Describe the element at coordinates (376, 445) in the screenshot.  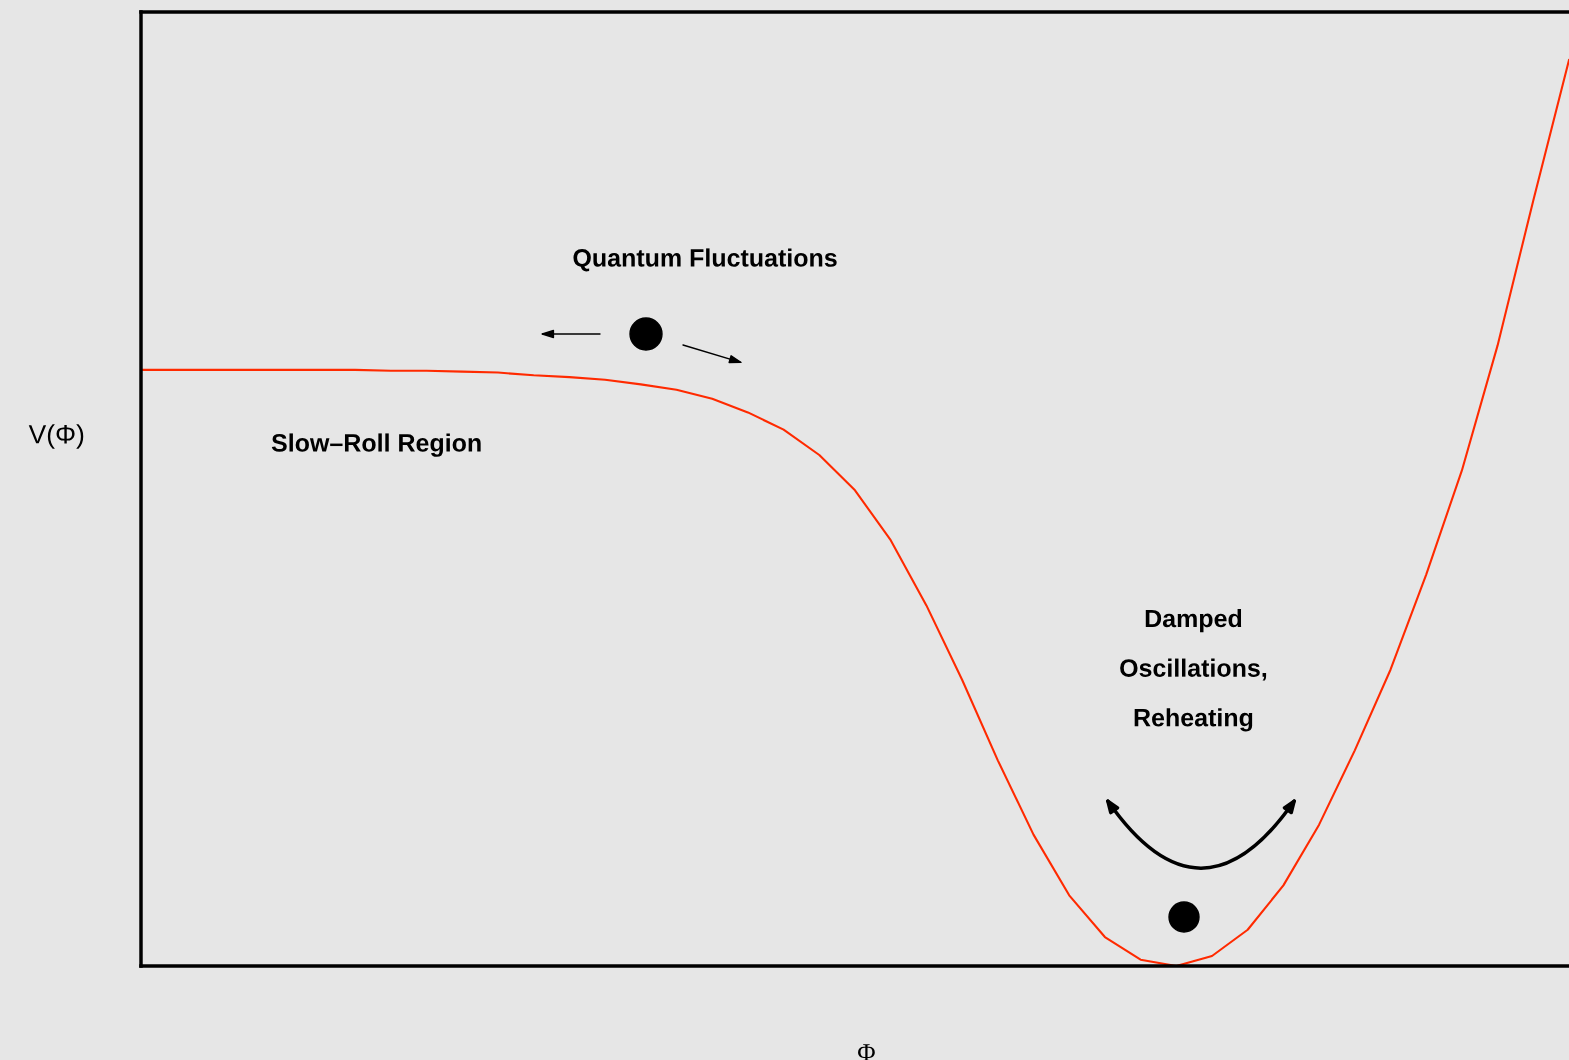
I see `annotation: Slow–Roll Region` at that location.